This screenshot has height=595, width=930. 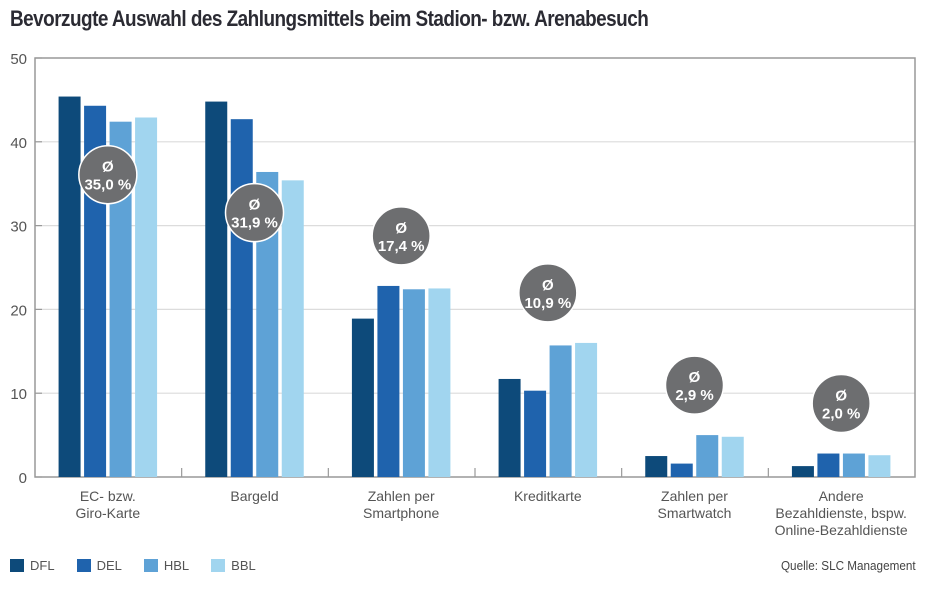 I want to click on x-category-label: Kreditkarte, so click(x=548, y=496).